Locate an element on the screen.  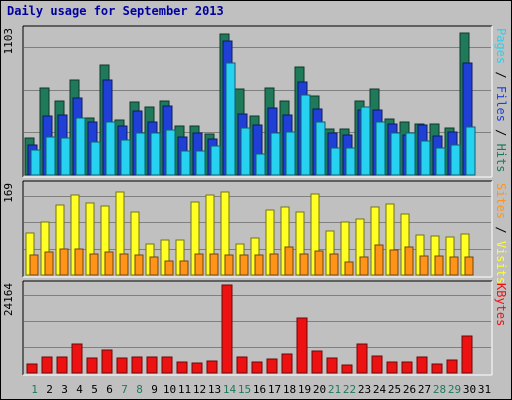
side-legend: Sites / Visits is located at coordinates (502, 233).